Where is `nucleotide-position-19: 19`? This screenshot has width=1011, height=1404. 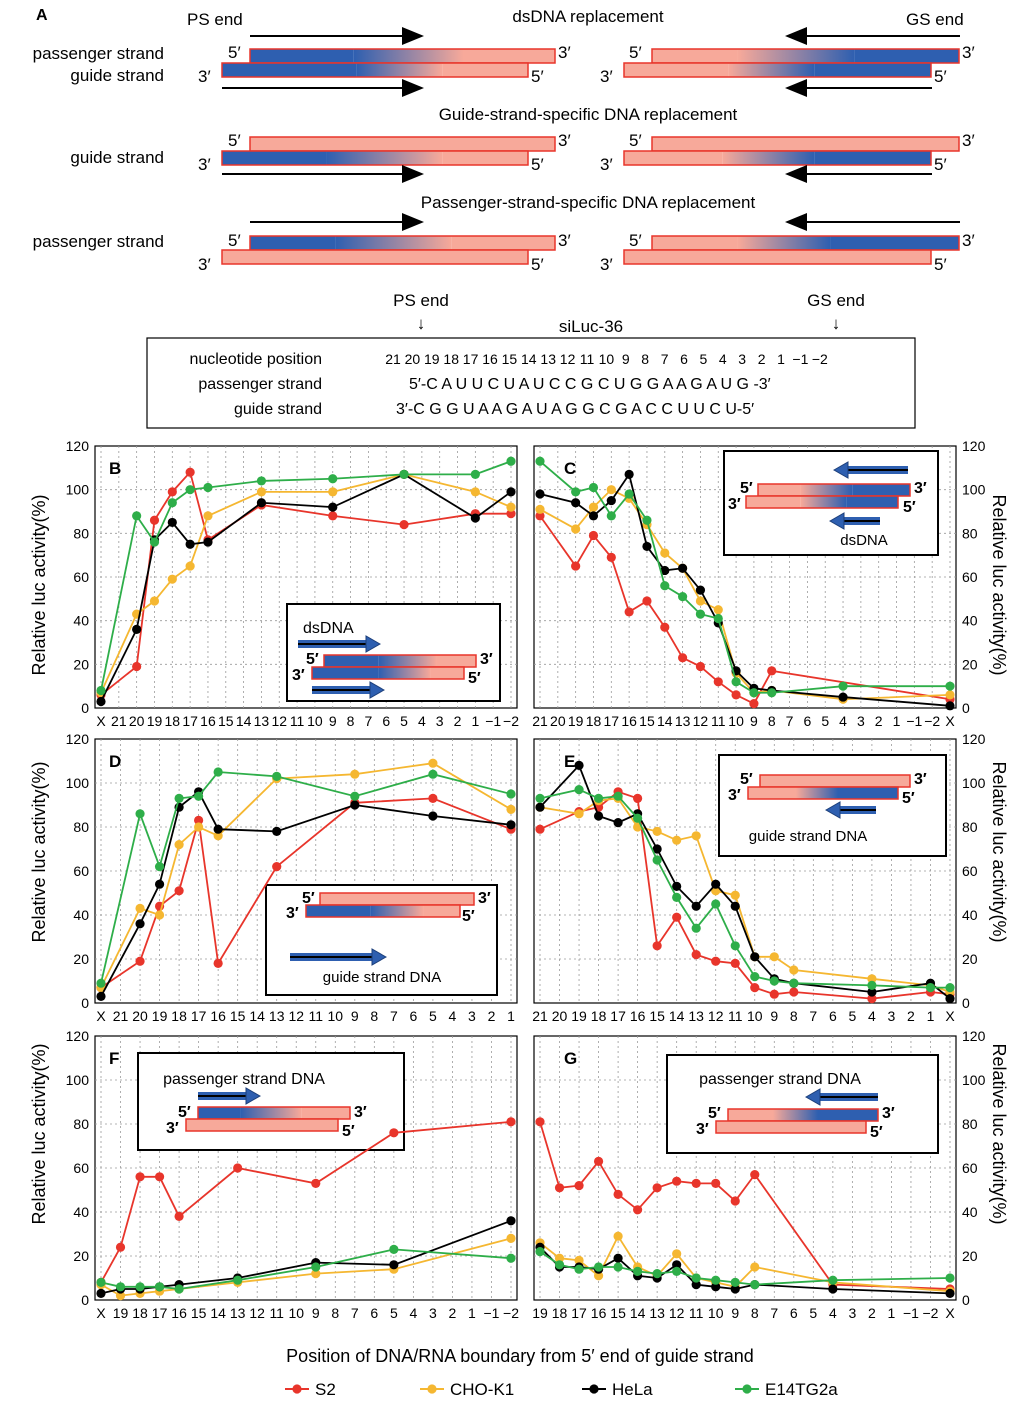 nucleotide-position-19: 19 is located at coordinates (432, 359).